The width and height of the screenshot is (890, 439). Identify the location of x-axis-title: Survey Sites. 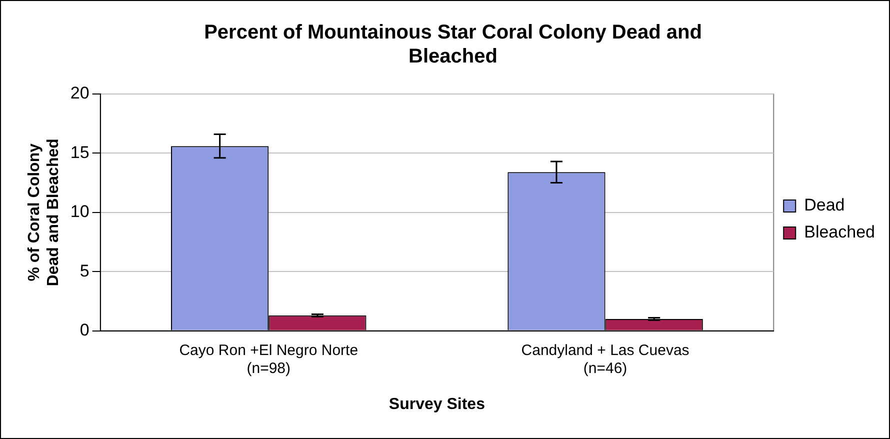
(437, 404).